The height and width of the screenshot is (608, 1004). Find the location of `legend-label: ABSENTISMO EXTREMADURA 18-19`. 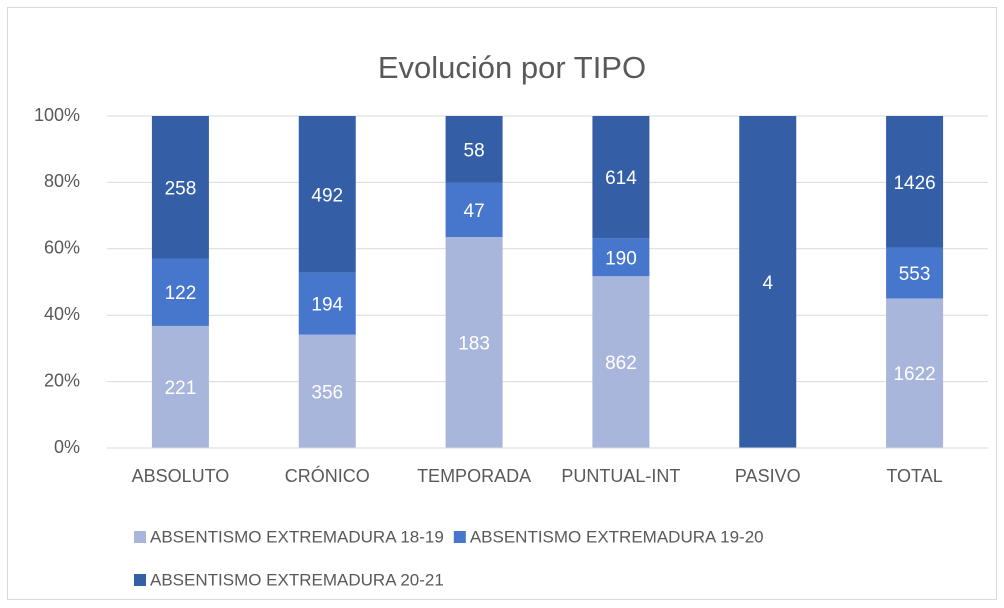

legend-label: ABSENTISMO EXTREMADURA 18-19 is located at coordinates (297, 536).